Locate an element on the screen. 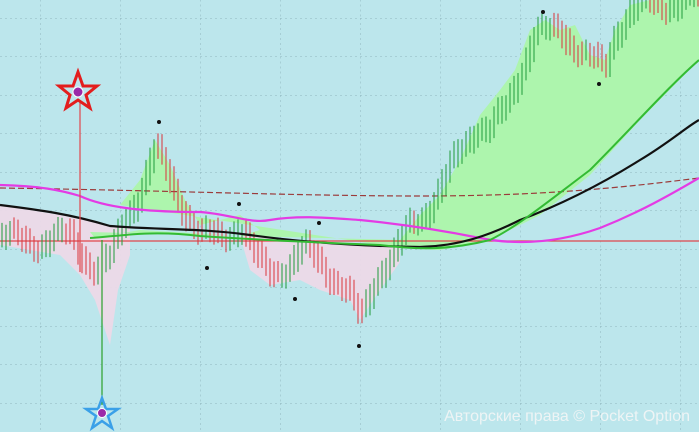 The image size is (699, 432). watermark: Авторские права © Pocket Option is located at coordinates (567, 416).